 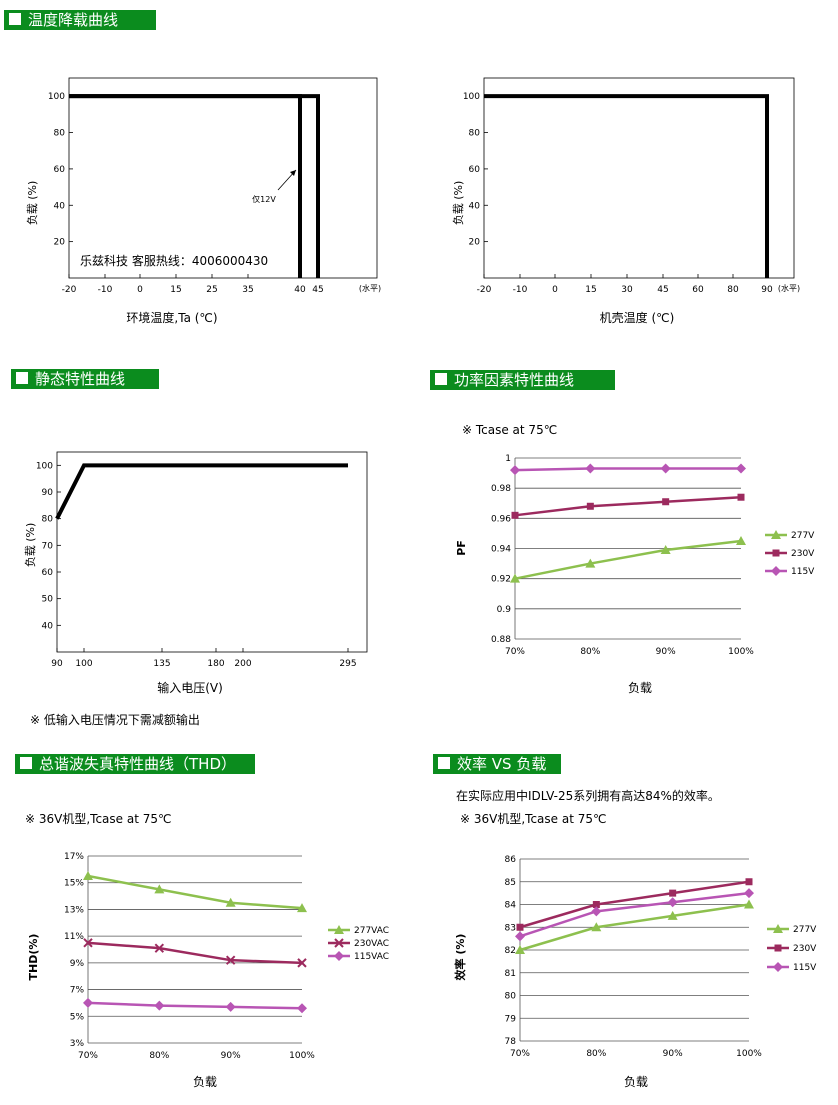 I want to click on x-tick-label: 100, so click(x=83, y=664).